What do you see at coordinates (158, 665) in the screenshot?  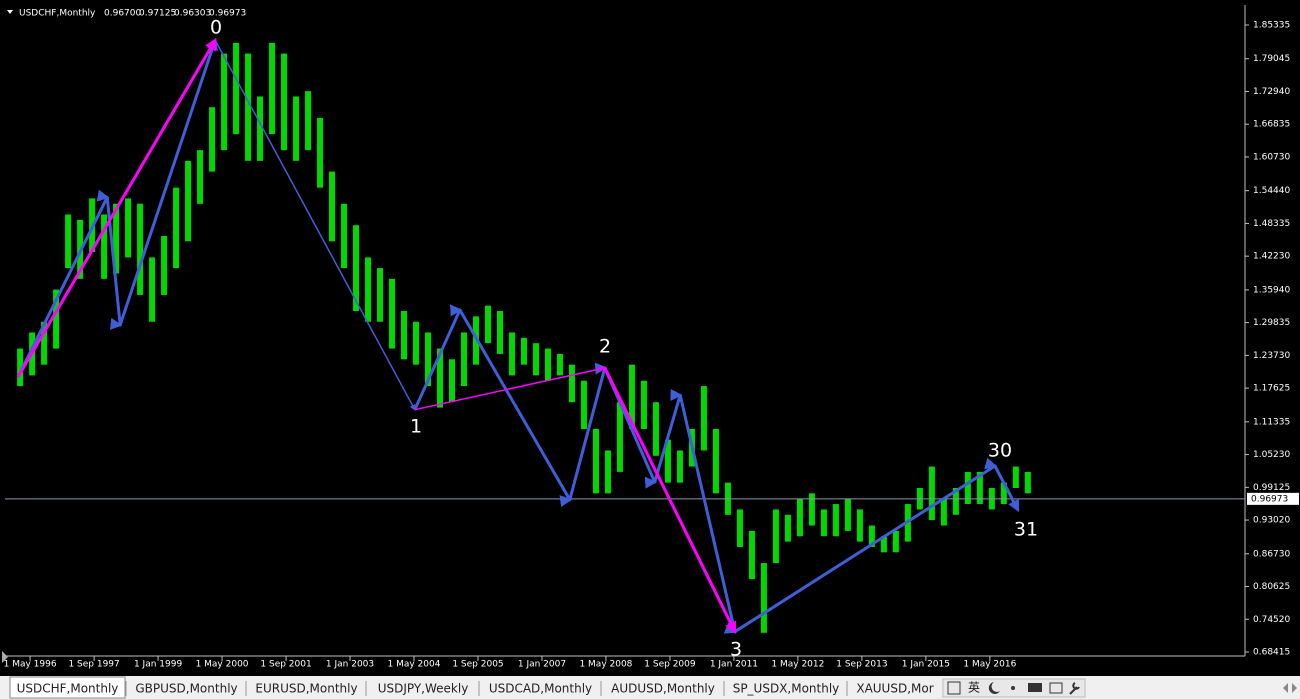 I see `x-tick-label: 1 Jan 1999` at bounding box center [158, 665].